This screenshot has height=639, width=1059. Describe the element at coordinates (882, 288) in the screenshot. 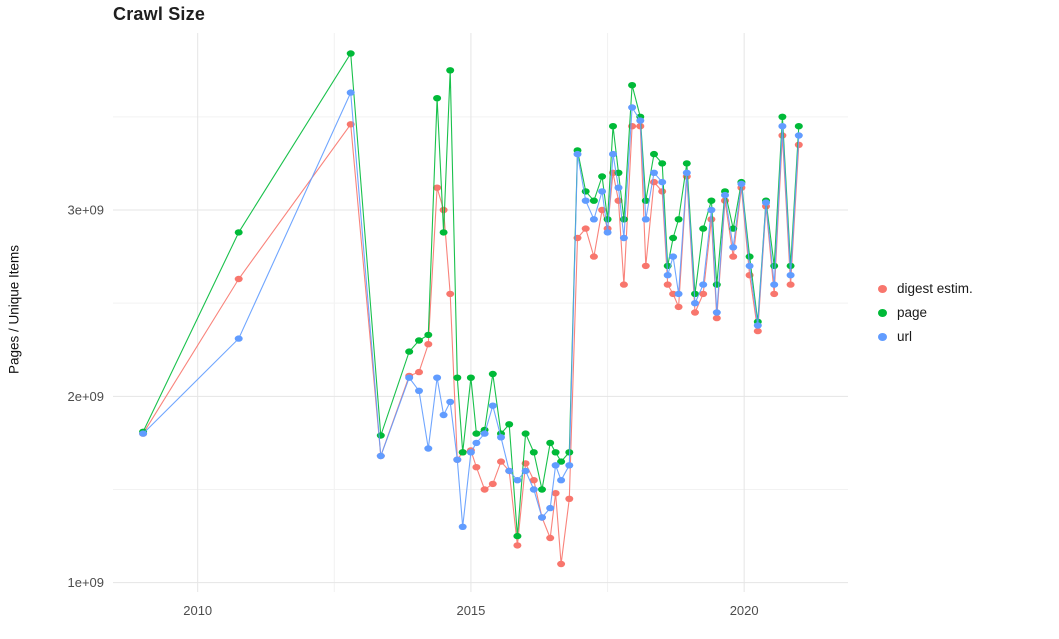

I see `digest-series-dot-icon` at that location.